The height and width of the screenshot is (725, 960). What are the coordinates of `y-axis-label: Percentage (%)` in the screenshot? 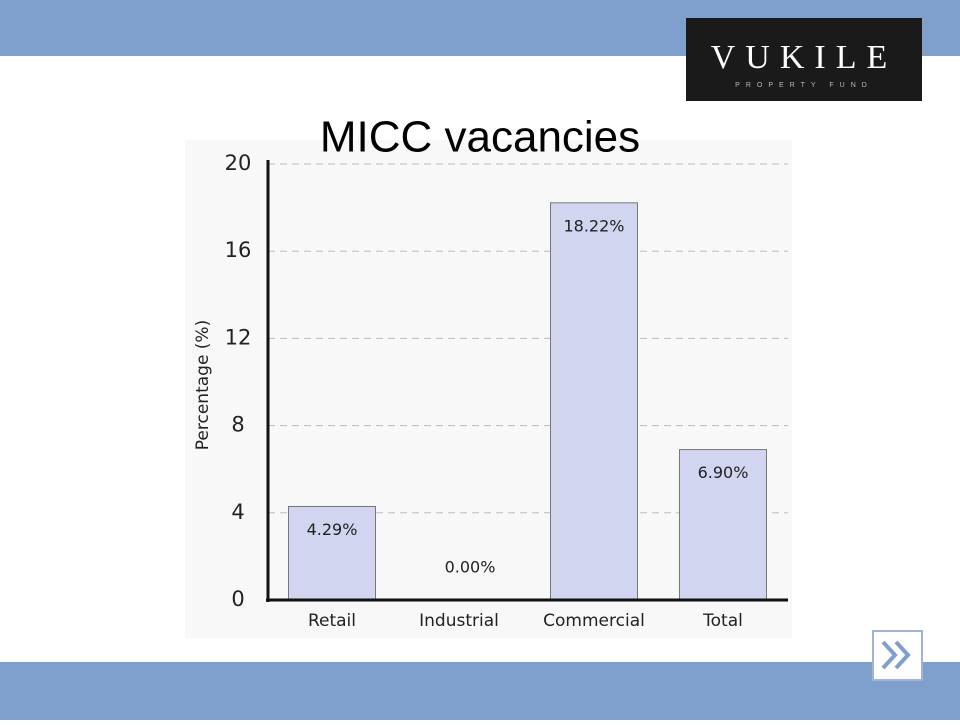 It's located at (203, 385).